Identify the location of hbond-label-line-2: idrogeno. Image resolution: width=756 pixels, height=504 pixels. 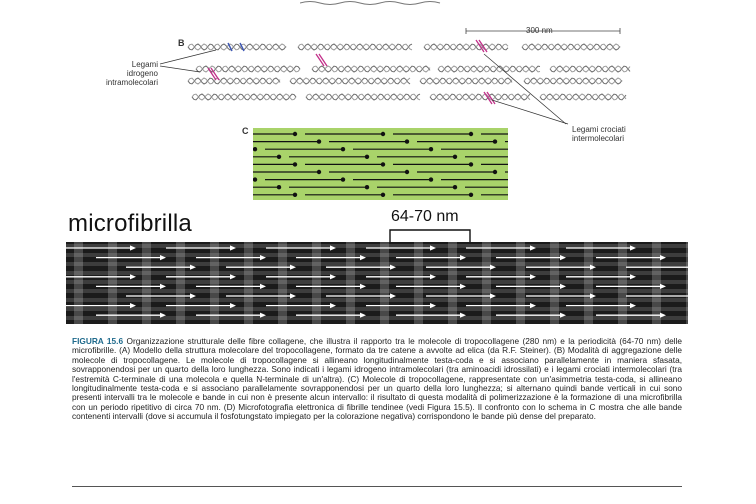
(142, 73).